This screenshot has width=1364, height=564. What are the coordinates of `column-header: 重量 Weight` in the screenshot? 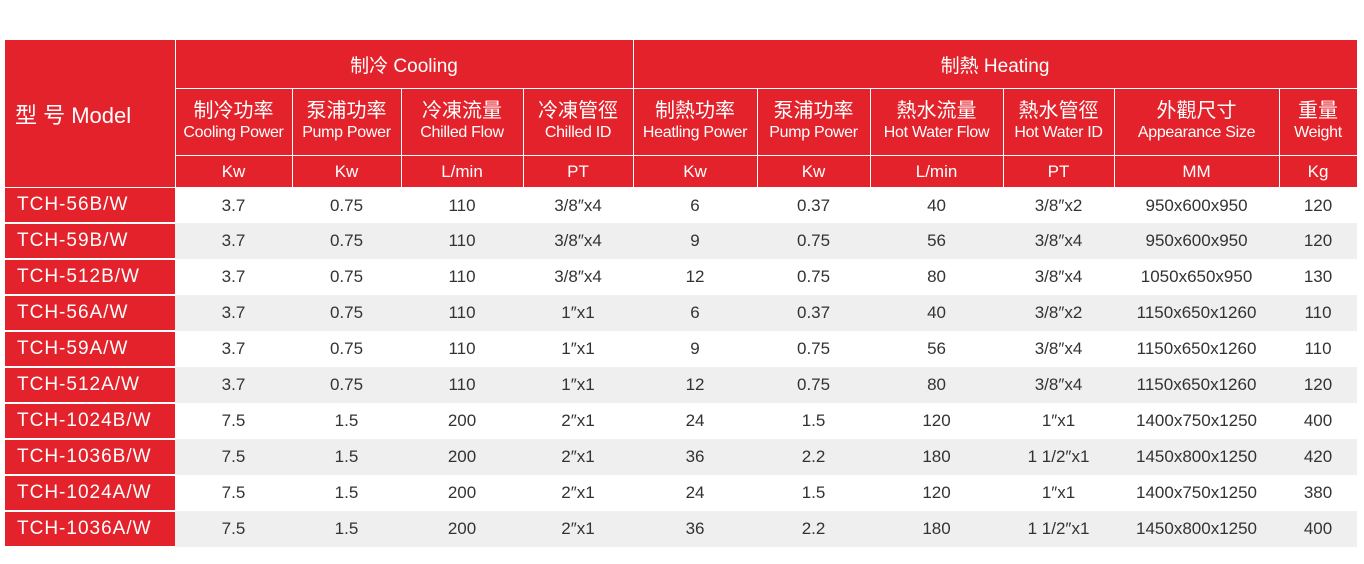 It's located at (1318, 122).